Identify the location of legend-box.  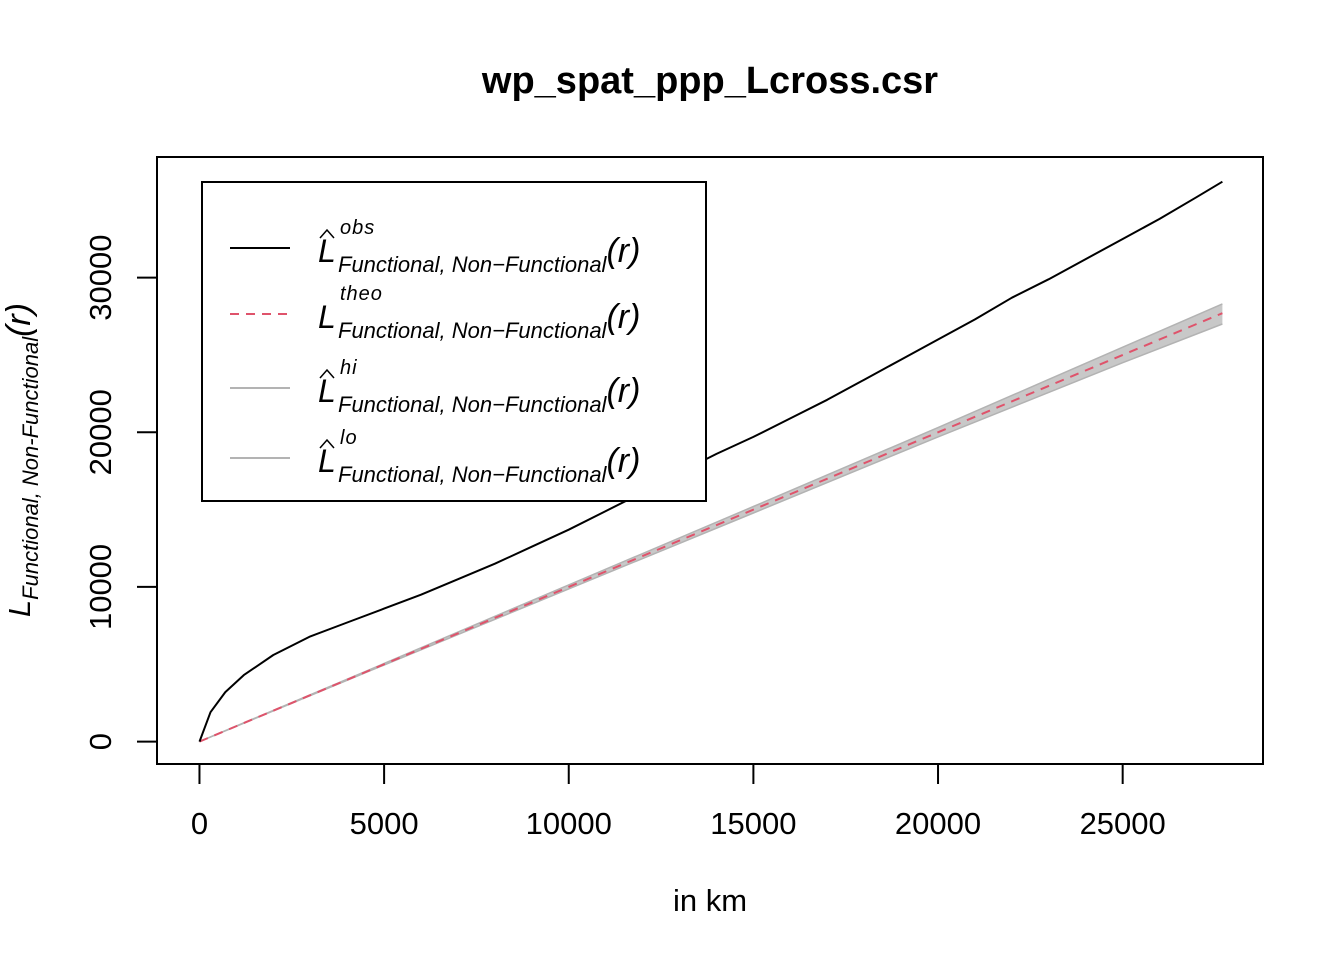
(454, 341).